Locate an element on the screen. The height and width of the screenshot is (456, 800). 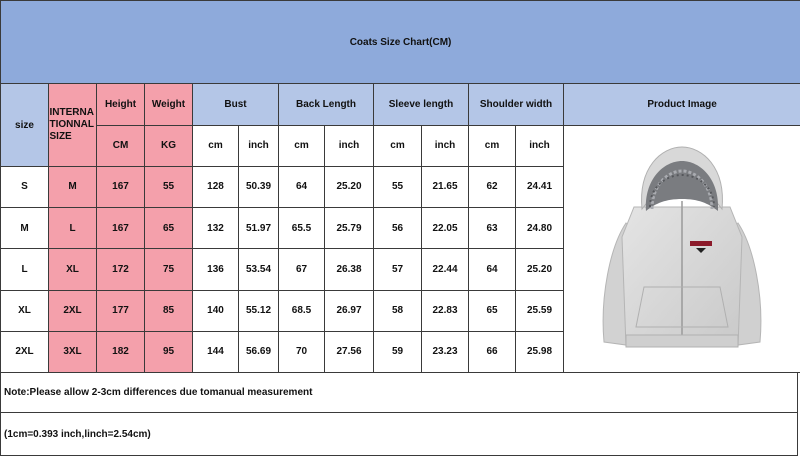
unit-bust-cm: cm is located at coordinates (215, 145).